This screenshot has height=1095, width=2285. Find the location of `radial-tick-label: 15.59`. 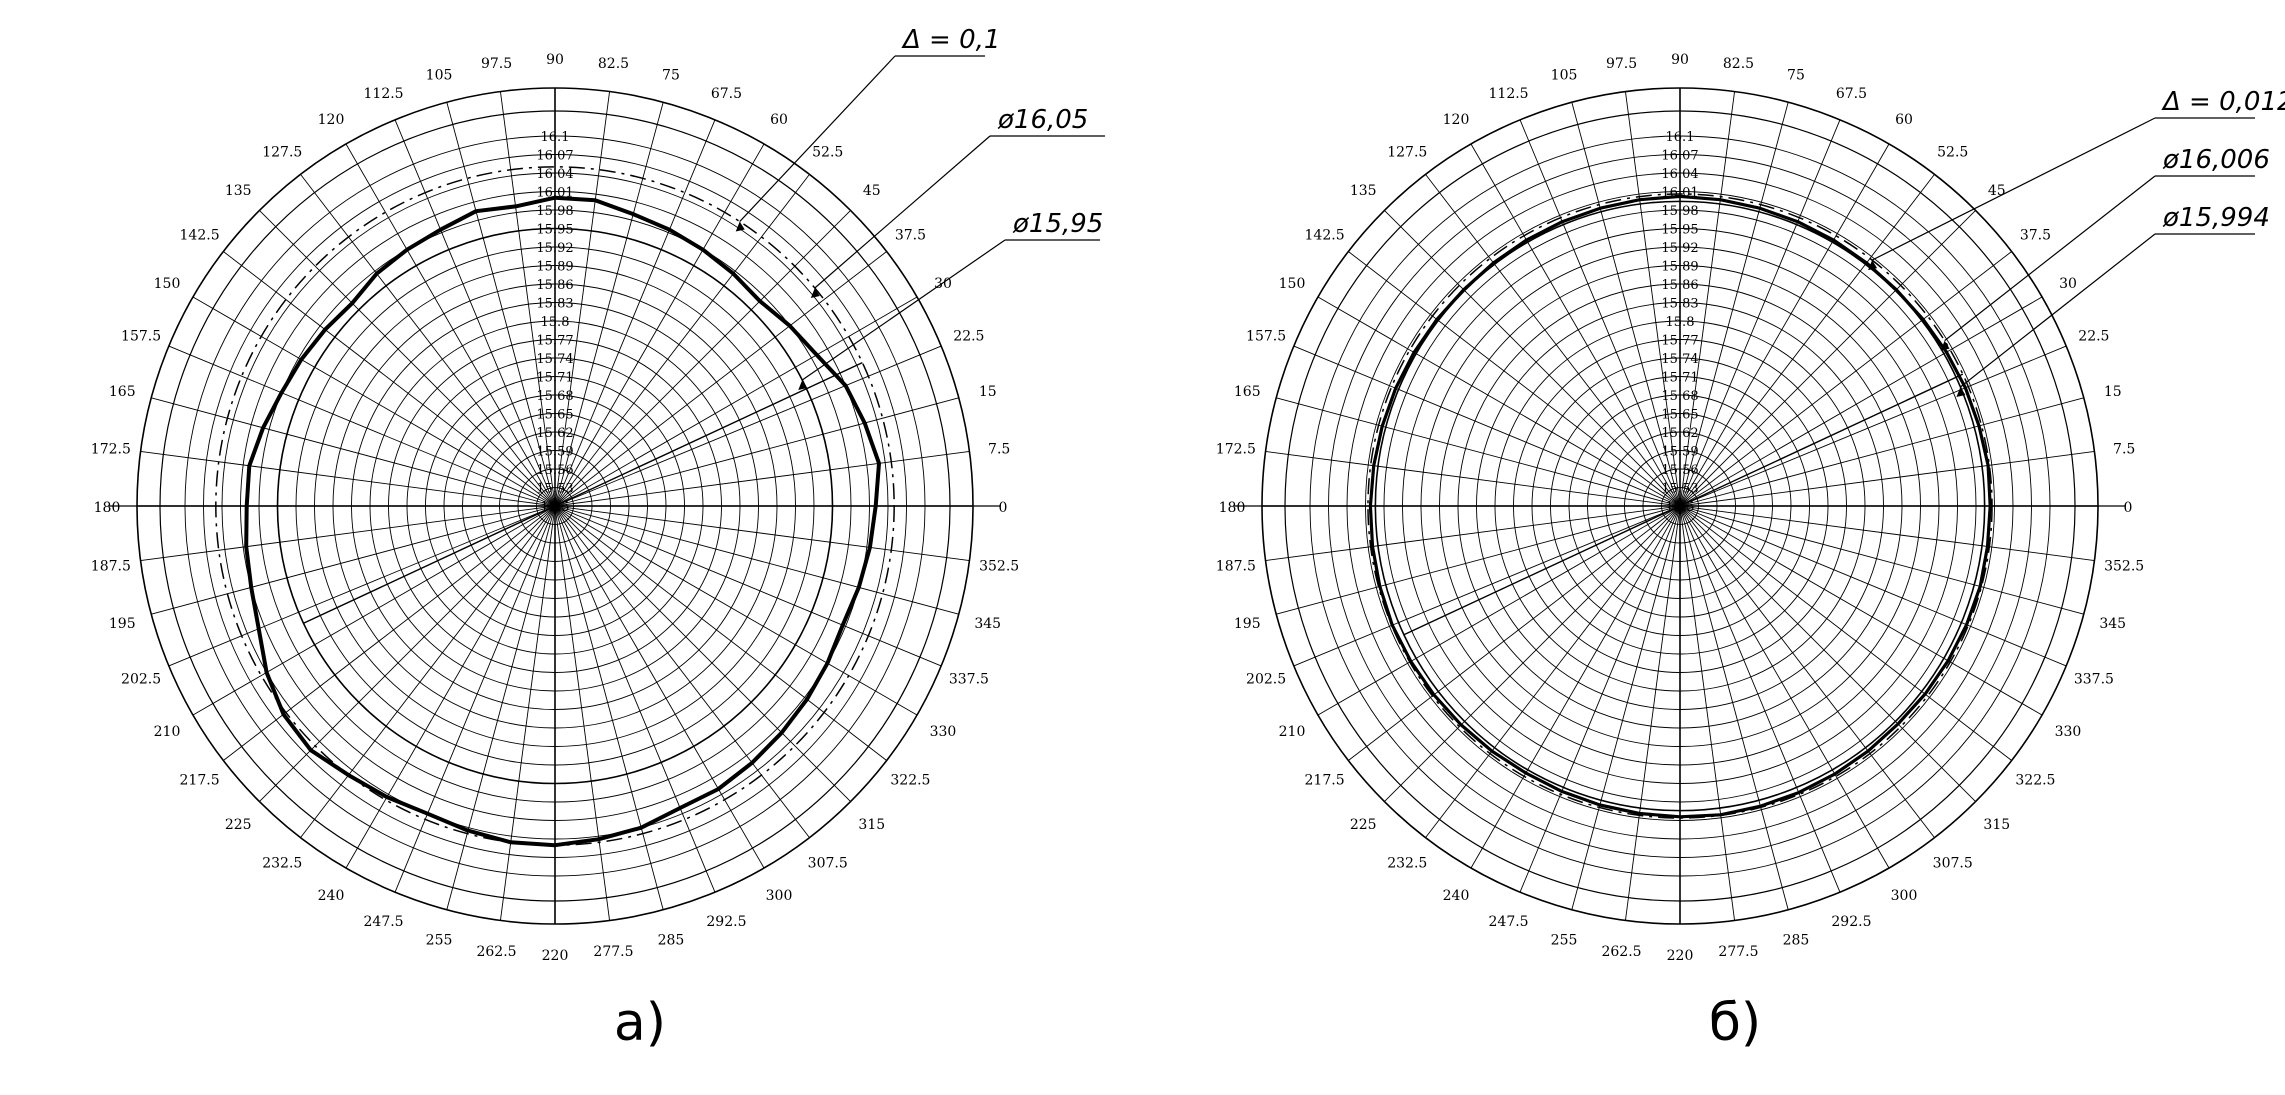

radial-tick-label: 15.59 is located at coordinates (554, 452).